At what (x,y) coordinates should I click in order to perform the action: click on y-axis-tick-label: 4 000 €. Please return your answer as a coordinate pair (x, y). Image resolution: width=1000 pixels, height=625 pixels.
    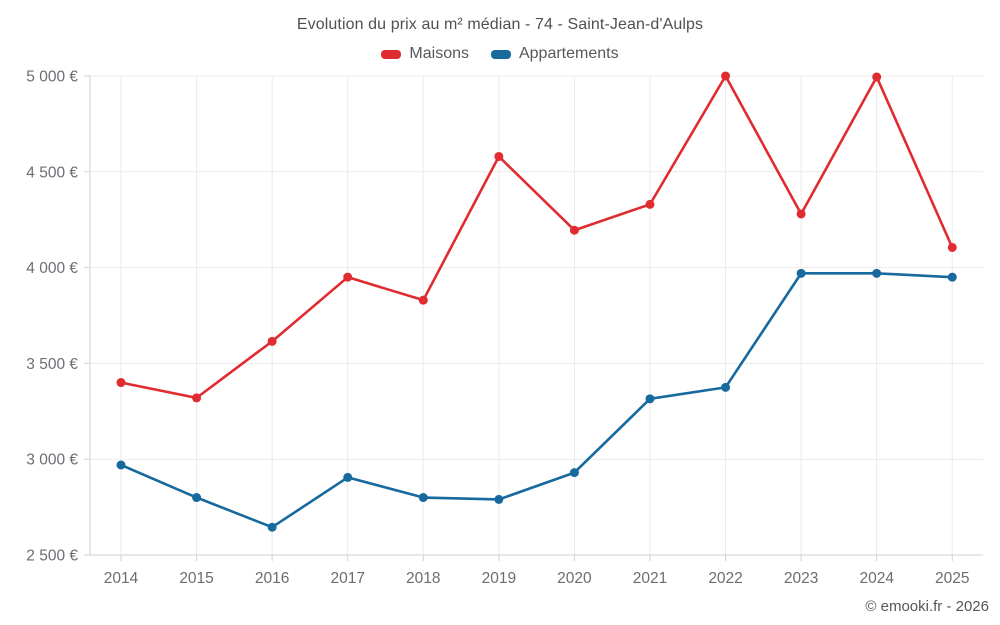
    Looking at the image, I should click on (52, 268).